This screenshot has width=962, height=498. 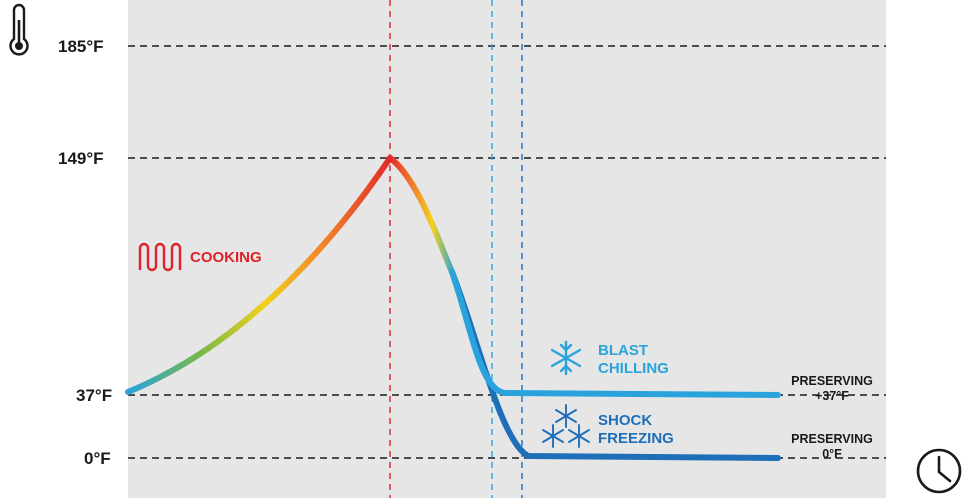 What do you see at coordinates (623, 350) in the screenshot?
I see `blast-chilling-label-line1: BLAST` at bounding box center [623, 350].